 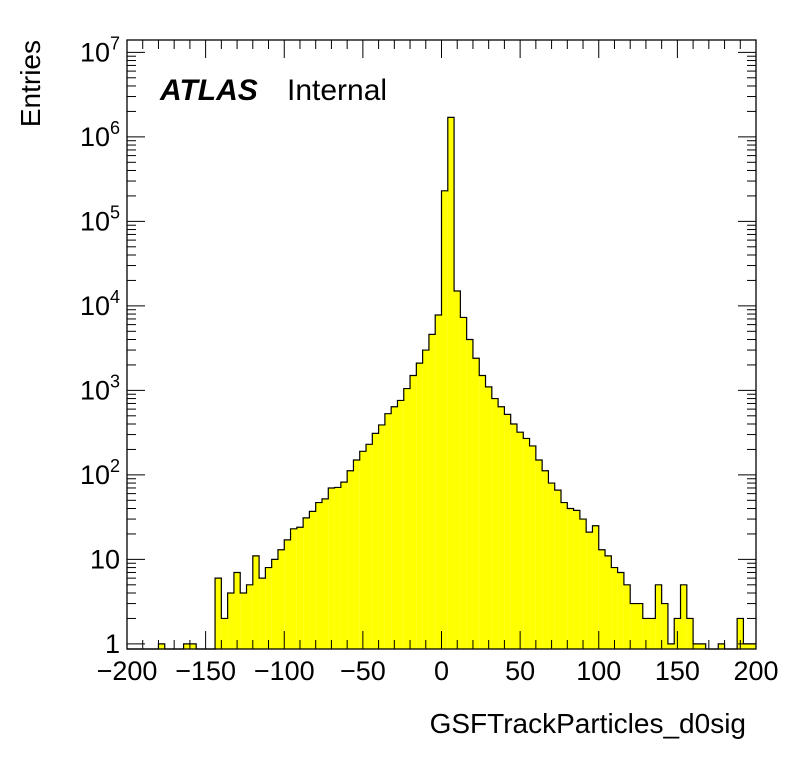 What do you see at coordinates (100, 50) in the screenshot?
I see `y-tick-label: 10⁷` at bounding box center [100, 50].